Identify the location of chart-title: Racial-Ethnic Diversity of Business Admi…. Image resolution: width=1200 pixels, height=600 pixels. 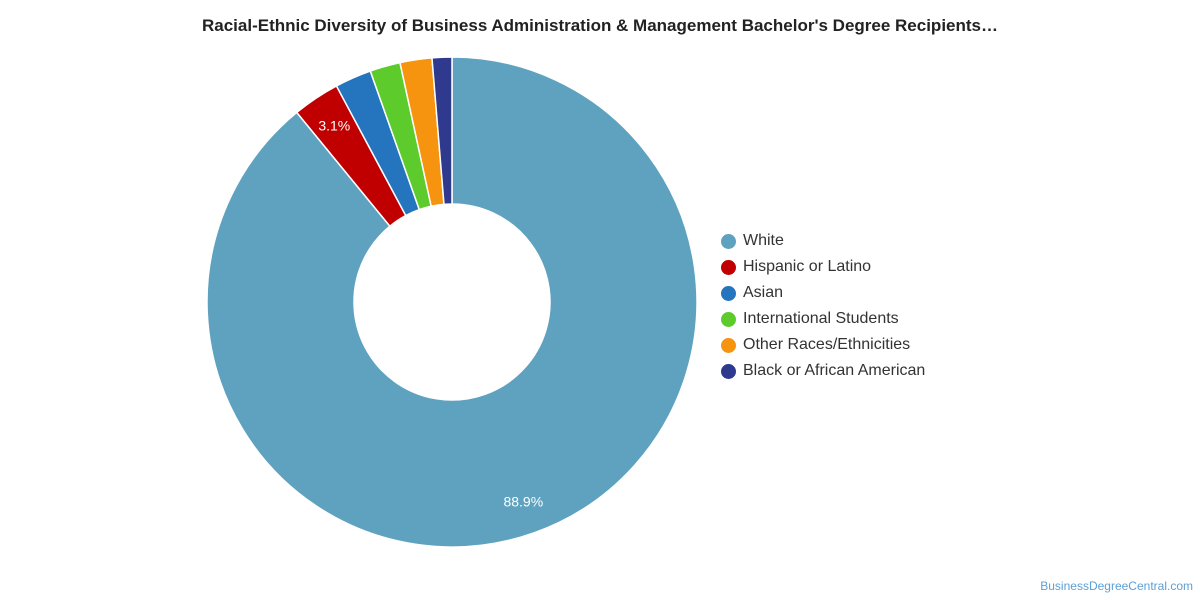
(599, 25).